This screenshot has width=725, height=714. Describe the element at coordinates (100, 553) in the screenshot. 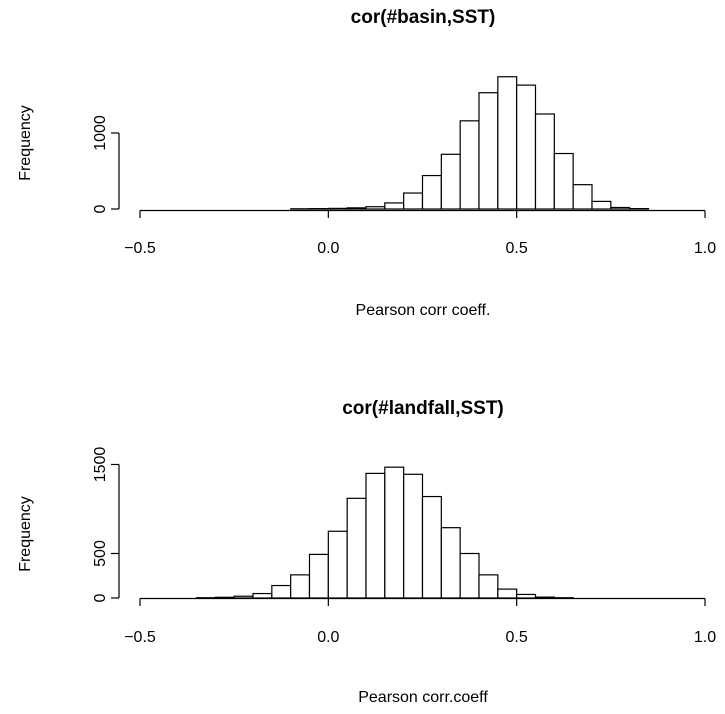

I see `y-tick-label: 500` at that location.